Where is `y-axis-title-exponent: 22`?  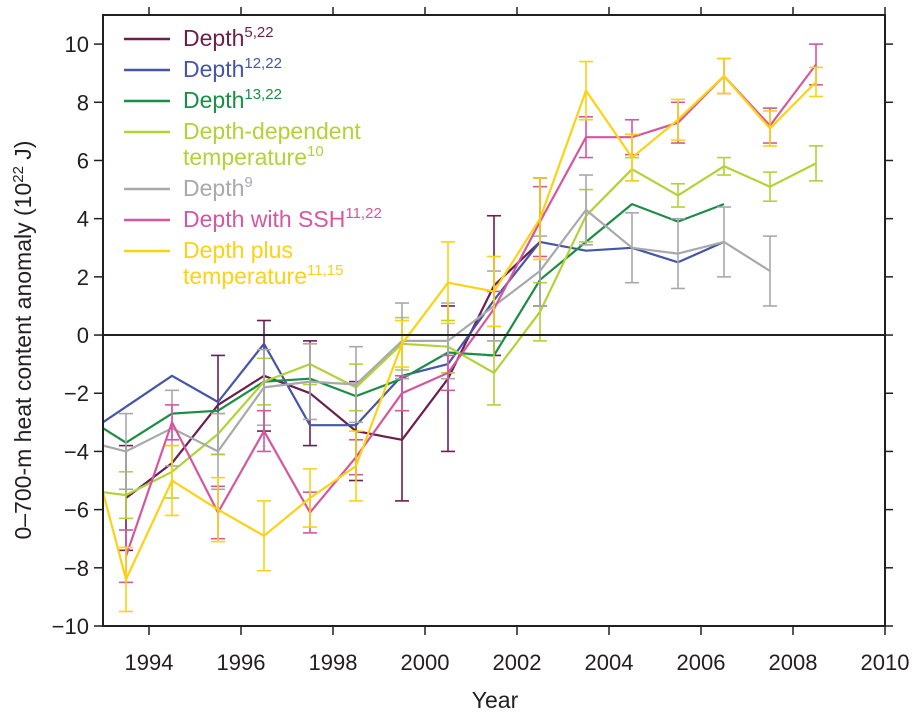 y-axis-title-exponent: 22 is located at coordinates (18, 174).